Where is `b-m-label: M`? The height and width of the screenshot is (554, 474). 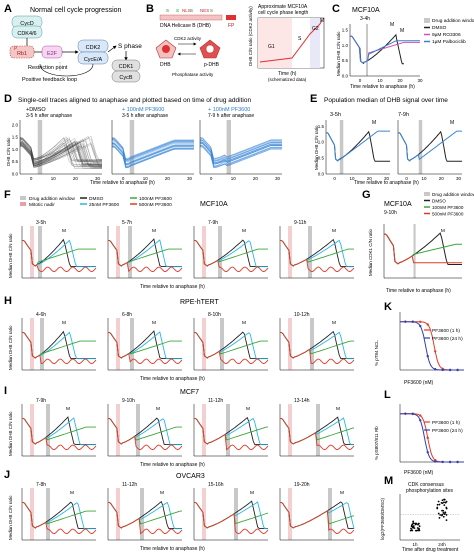 b-m-label: M is located at coordinates (322, 21).